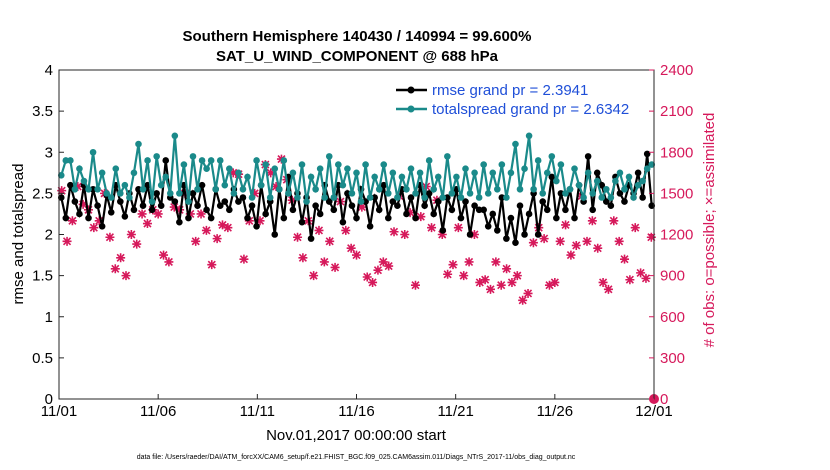  What do you see at coordinates (49, 152) in the screenshot?
I see `y-left-tick-label: 3` at bounding box center [49, 152].